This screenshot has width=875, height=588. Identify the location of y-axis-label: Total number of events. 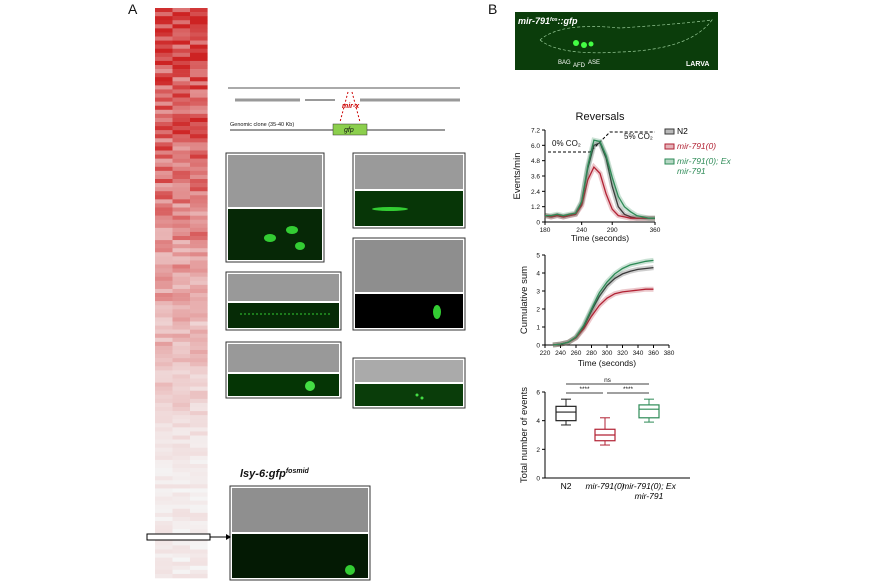
(524, 435).